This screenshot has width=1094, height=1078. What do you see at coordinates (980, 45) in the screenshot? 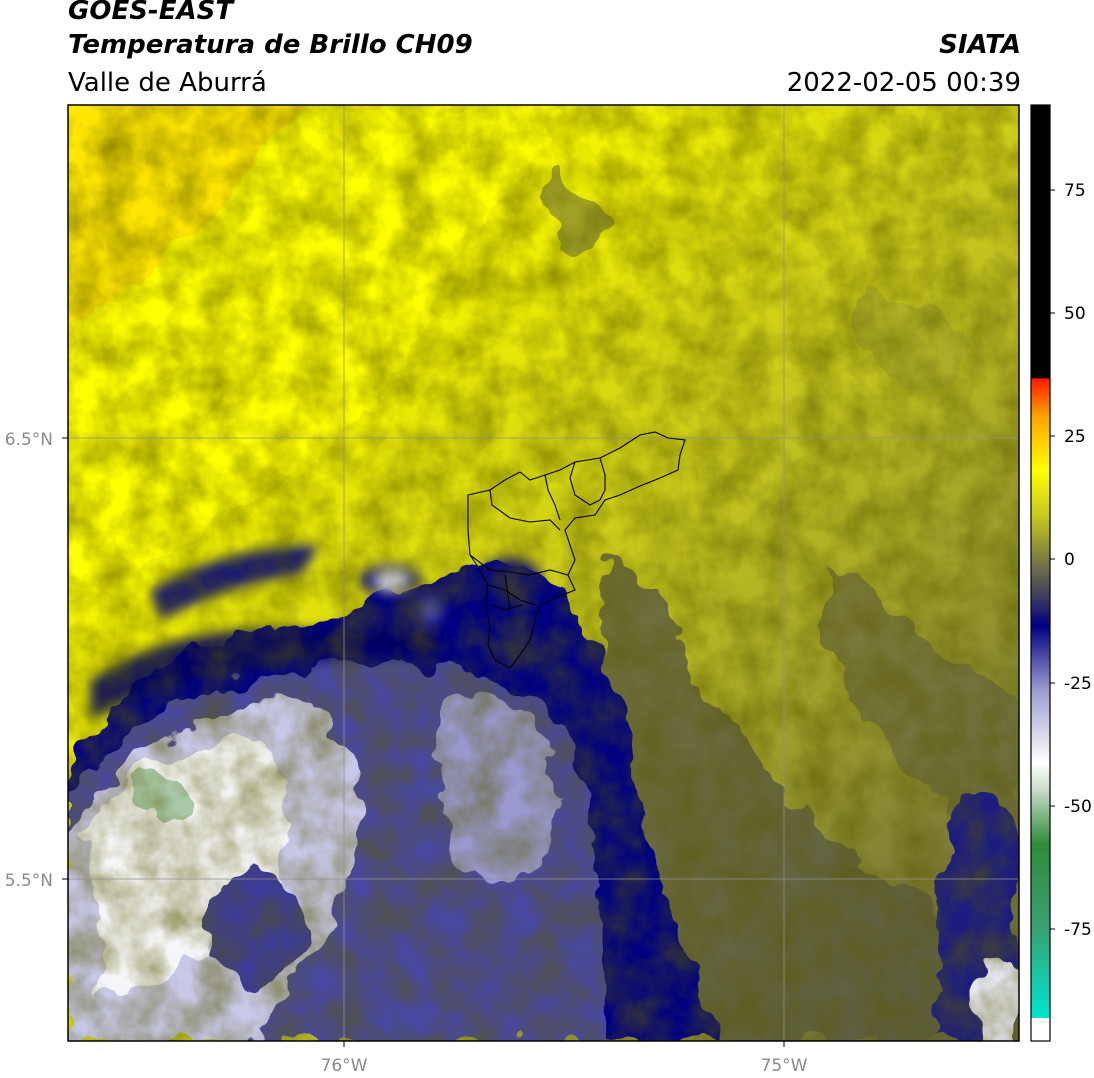
I see `brand-label: SIATA` at bounding box center [980, 45].